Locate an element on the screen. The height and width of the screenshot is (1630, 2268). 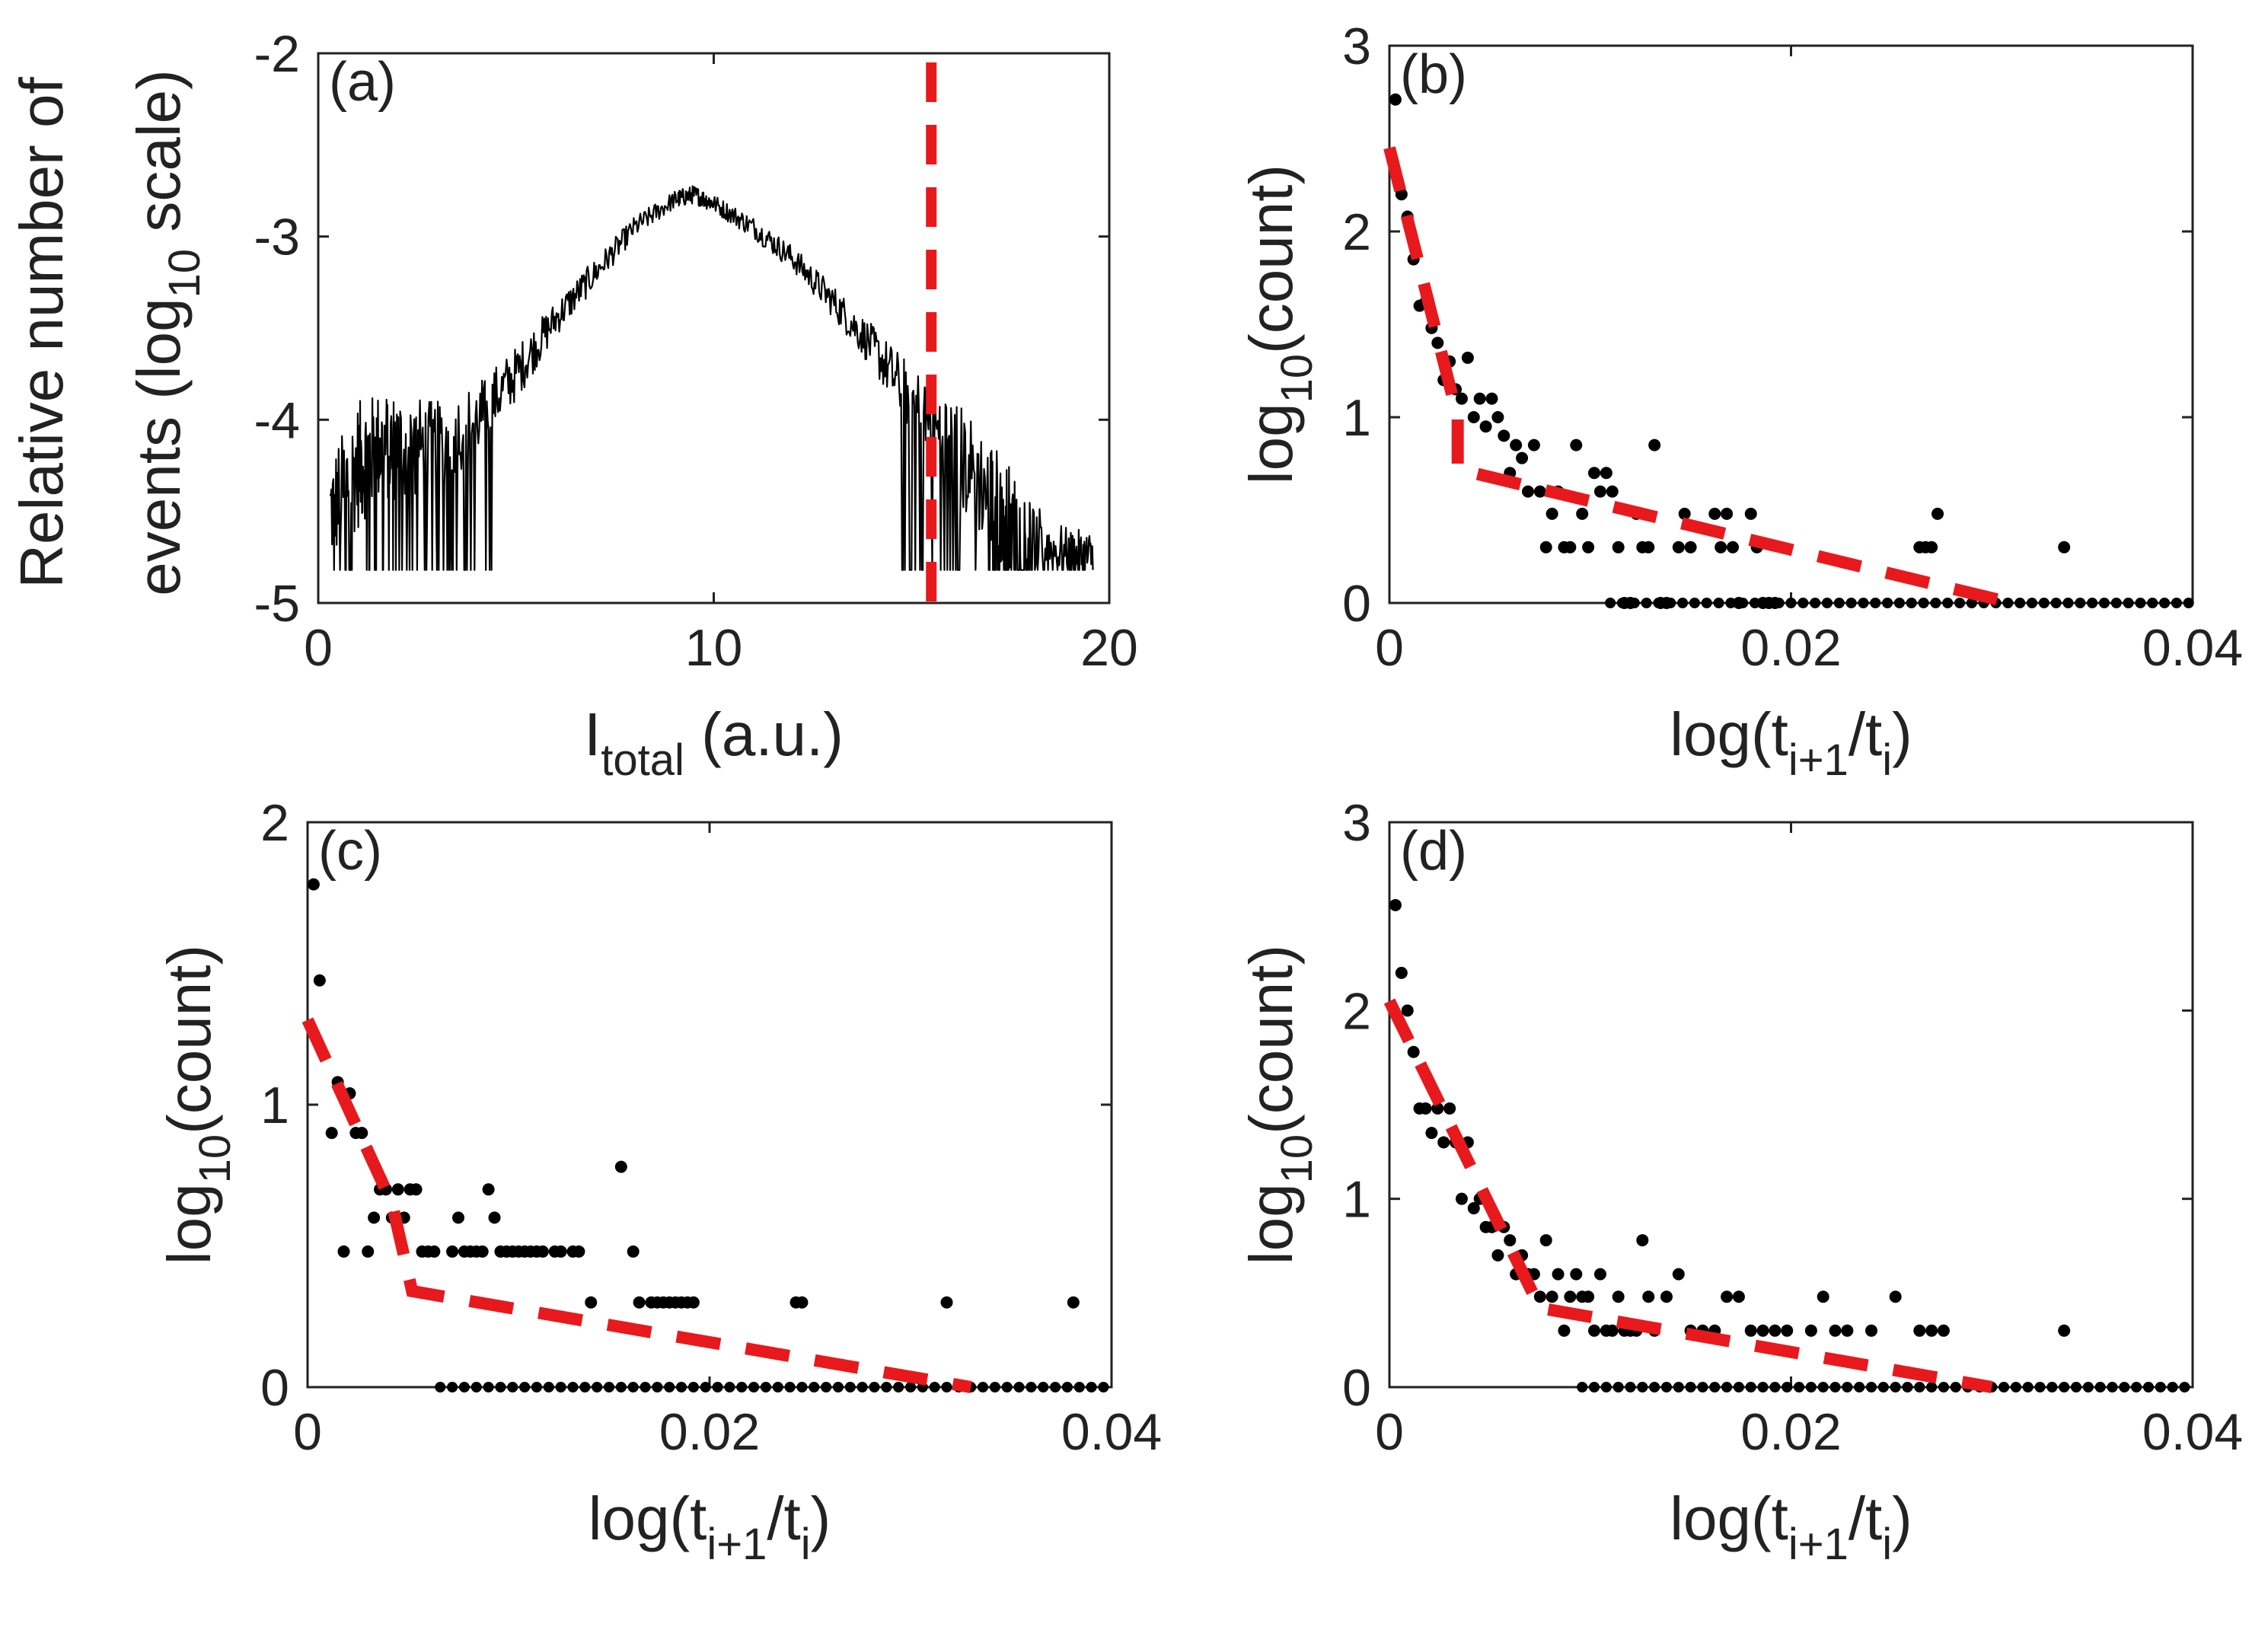
y-tick-label-a-0: -5 is located at coordinates (277, 604).